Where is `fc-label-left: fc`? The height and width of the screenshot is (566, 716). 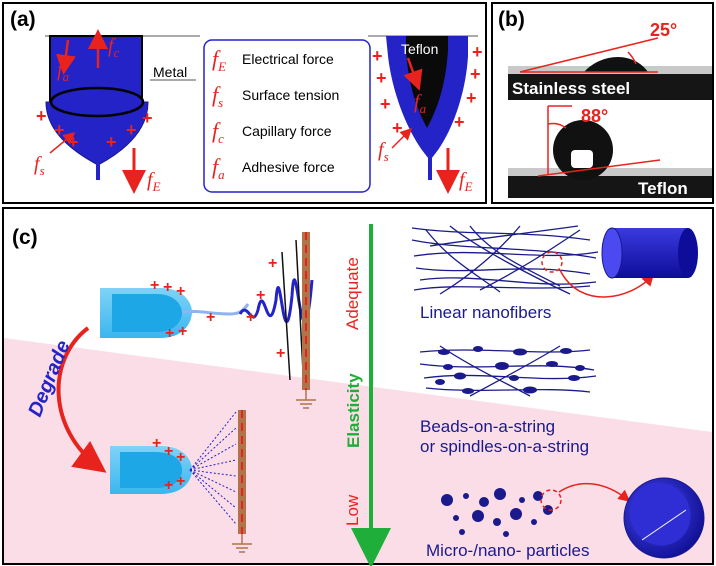
fc-label-left: fc is located at coordinates (114, 47).